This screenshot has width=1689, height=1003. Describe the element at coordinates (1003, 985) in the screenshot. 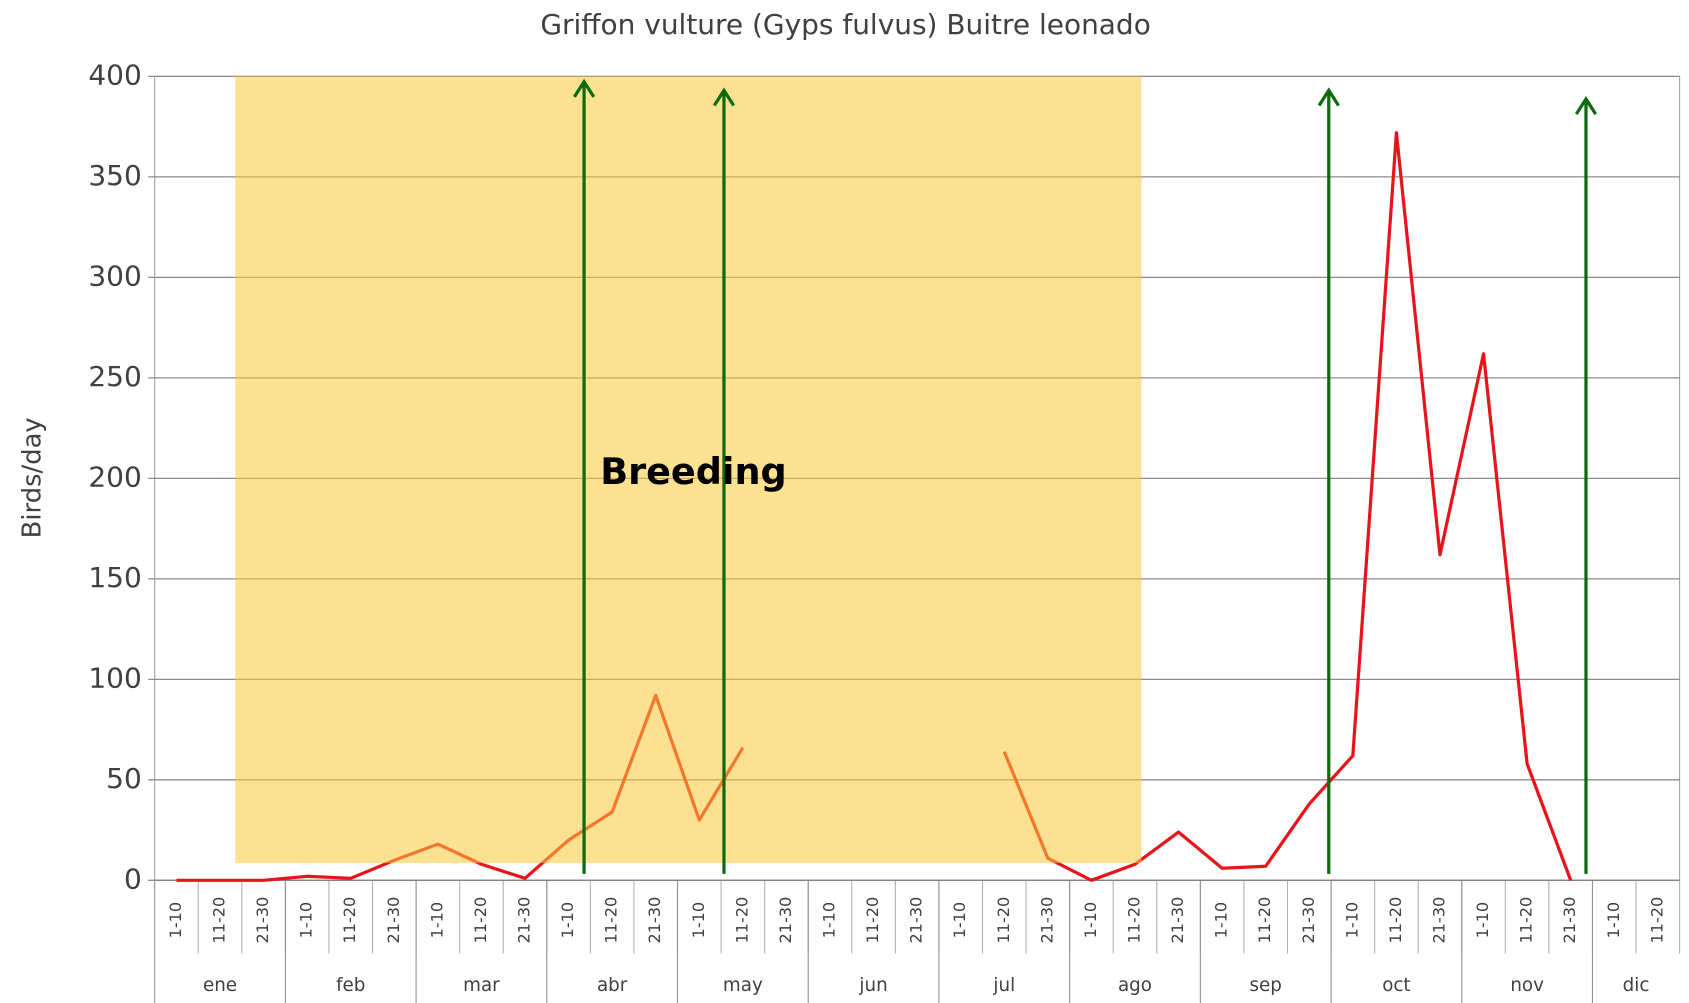

I see `x-group-label: jul` at that location.